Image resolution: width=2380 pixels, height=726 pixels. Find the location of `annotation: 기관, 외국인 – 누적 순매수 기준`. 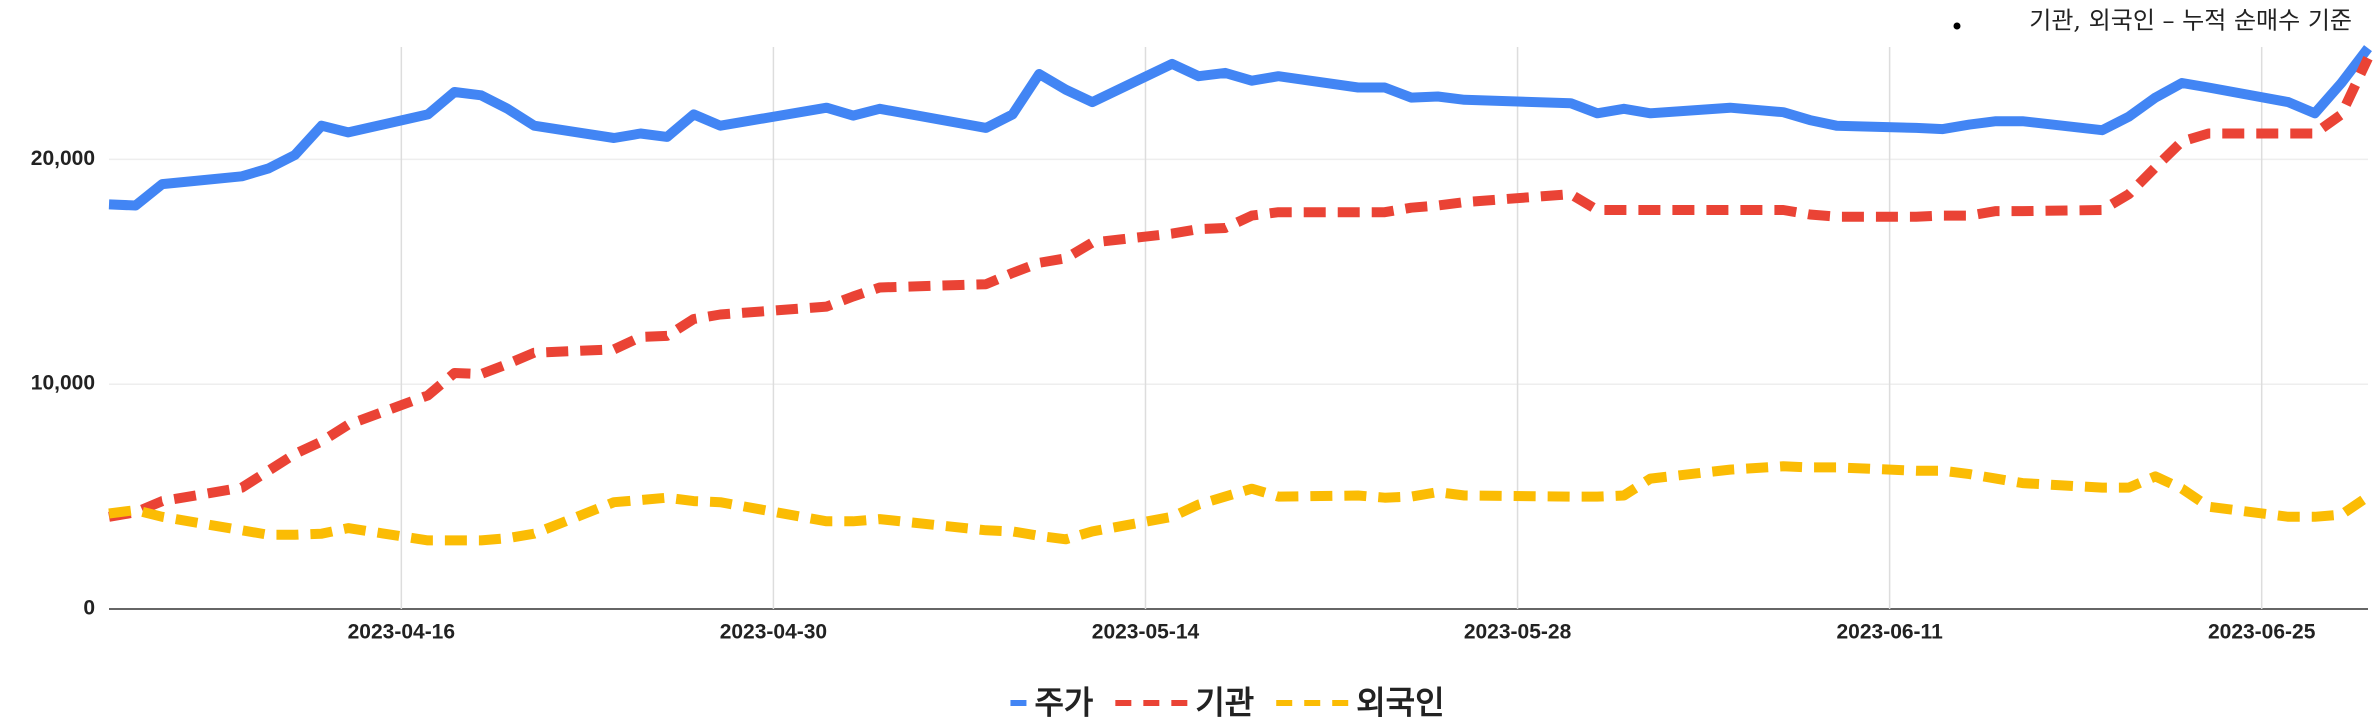

annotation: 기관, 외국인 – 누적 순매수 기준 is located at coordinates (2190, 21).